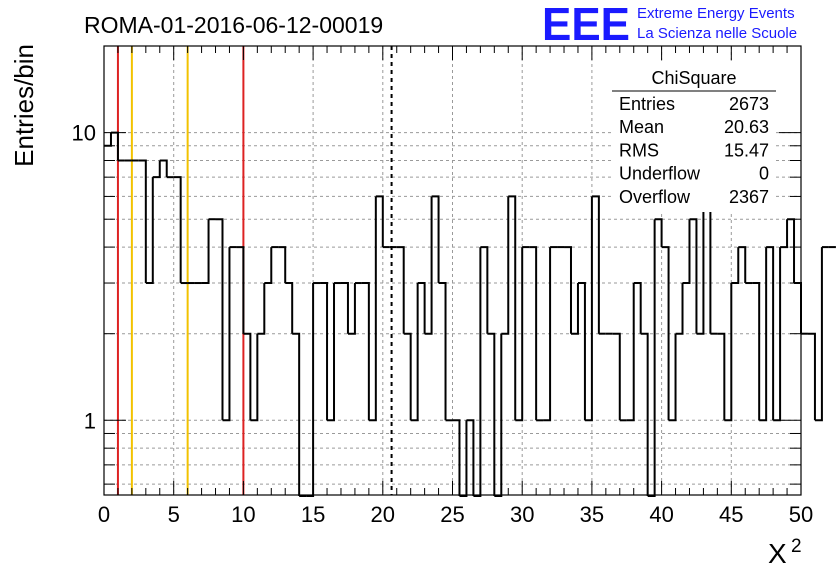 This screenshot has height=577, width=836. What do you see at coordinates (693, 78) in the screenshot?
I see `stats-box-title: ChiSquare` at bounding box center [693, 78].